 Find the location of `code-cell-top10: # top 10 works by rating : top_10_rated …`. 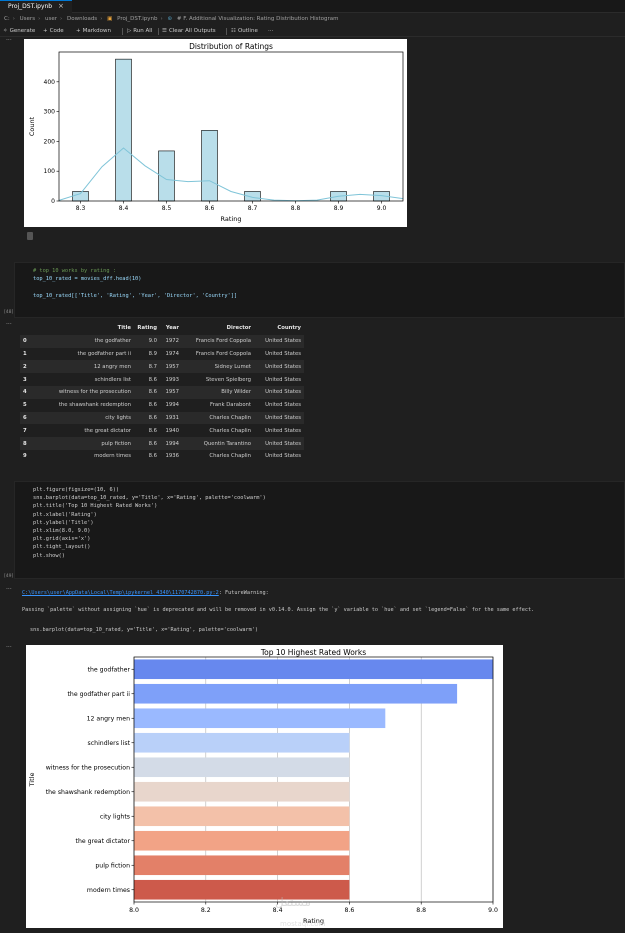

code-cell-top10: # top 10 works by rating : top_10_rated … is located at coordinates (319, 290).